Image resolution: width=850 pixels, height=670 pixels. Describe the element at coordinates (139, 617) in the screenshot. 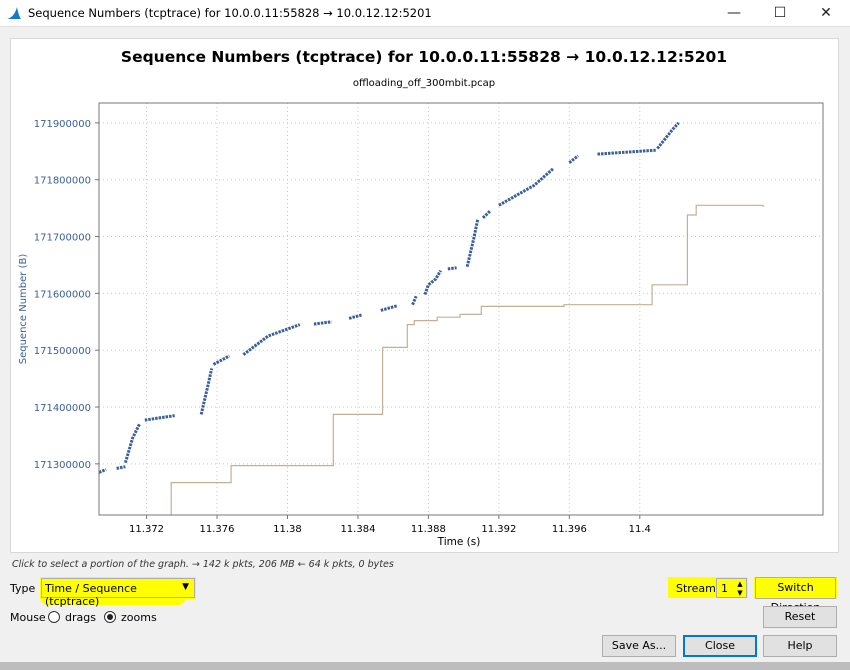

I see `zooms-label: zooms` at that location.